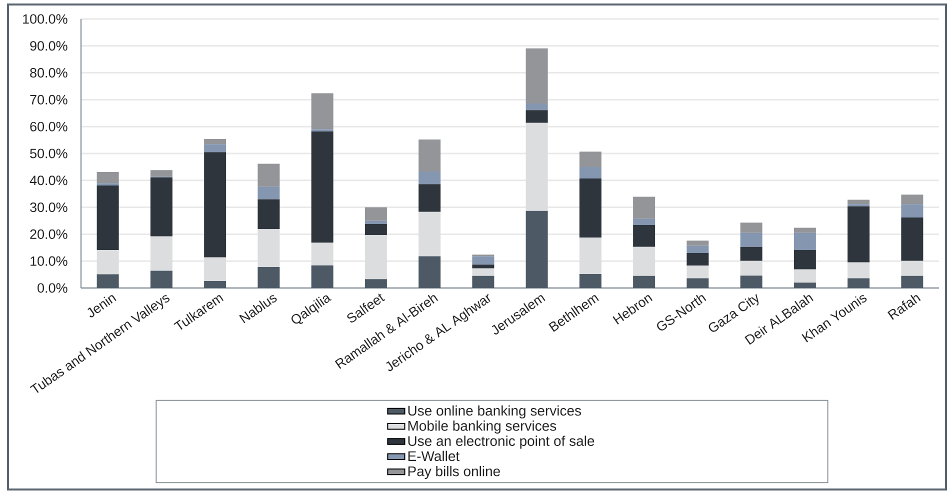  I want to click on y-tick-label: 90.0%, so click(49, 46).